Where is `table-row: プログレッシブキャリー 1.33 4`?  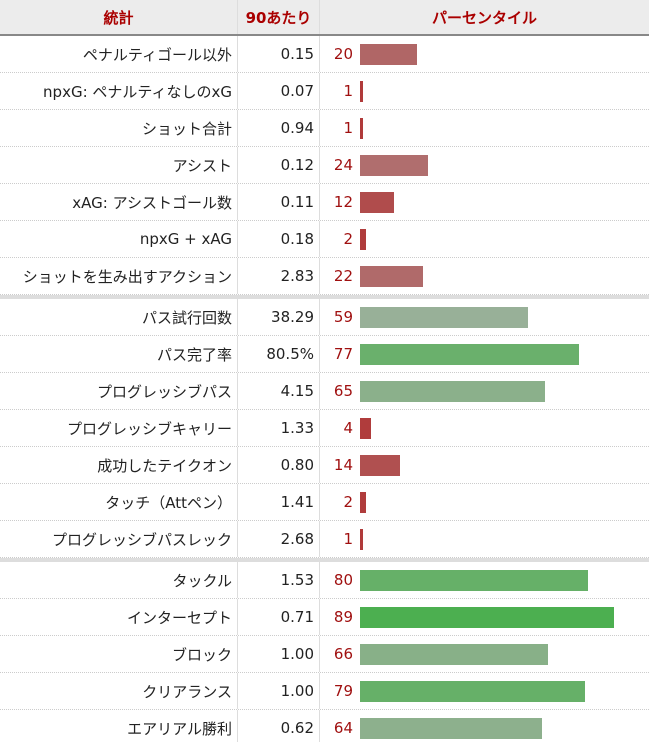
table-row: プログレッシブキャリー 1.33 4 is located at coordinates (324, 428).